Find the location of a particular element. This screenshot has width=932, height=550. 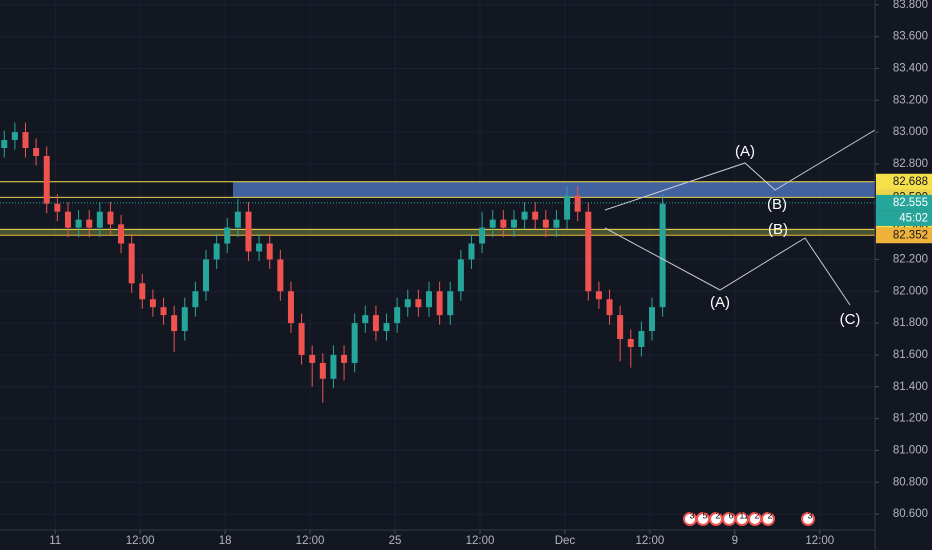

event-count: 11 is located at coordinates (743, 515).